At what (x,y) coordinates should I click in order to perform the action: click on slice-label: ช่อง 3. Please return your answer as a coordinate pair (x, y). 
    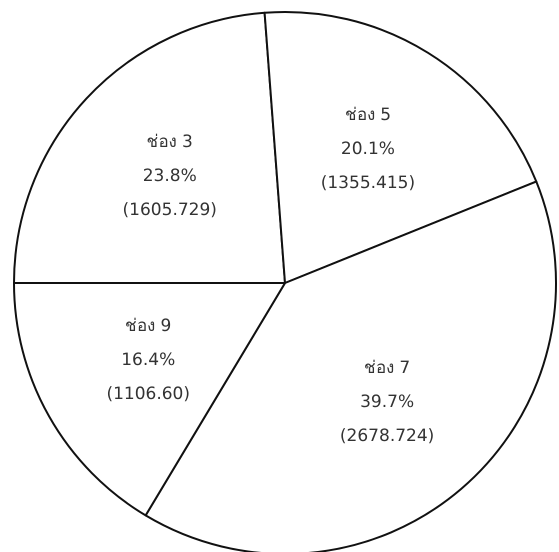
    Looking at the image, I should click on (169, 142).